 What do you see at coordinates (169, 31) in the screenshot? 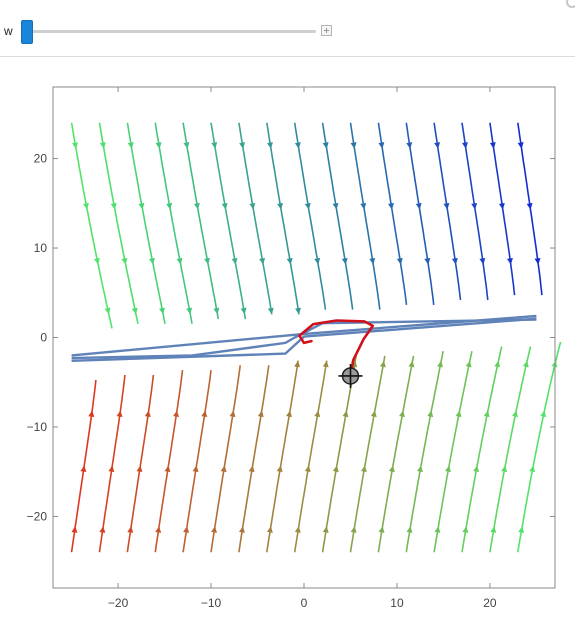
I see `w-slider-track` at bounding box center [169, 31].